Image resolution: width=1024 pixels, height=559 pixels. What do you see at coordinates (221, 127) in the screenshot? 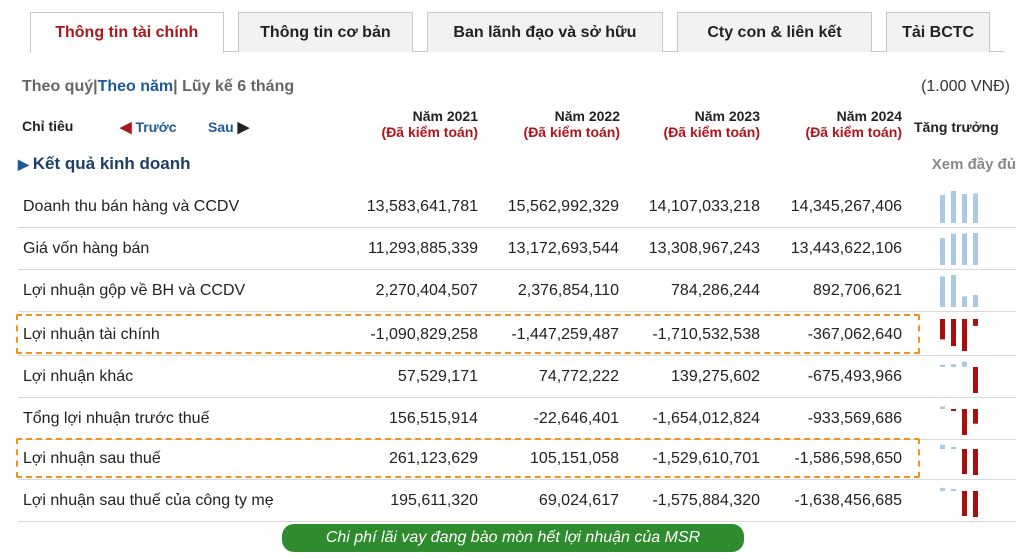
I see `next-label: Sau` at bounding box center [221, 127].